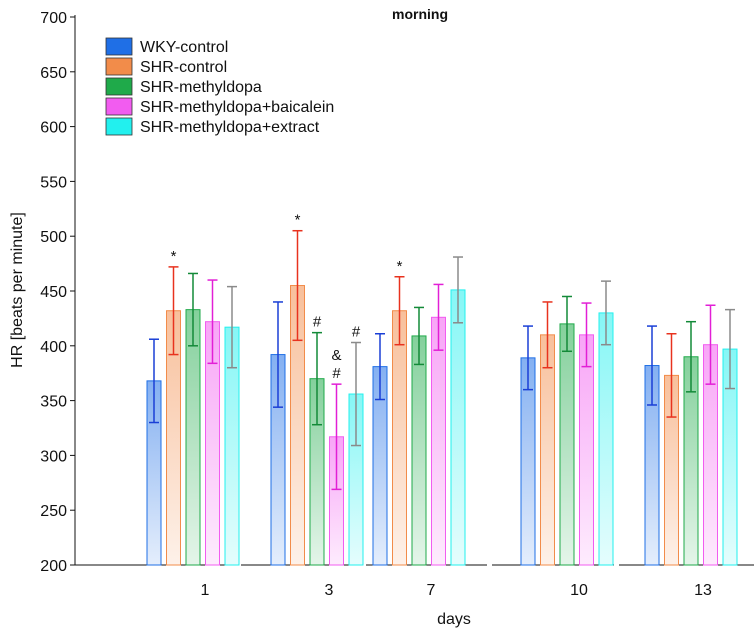 The height and width of the screenshot is (633, 756). Describe the element at coordinates (53, 128) in the screenshot. I see `y-tick-label: 600` at that location.